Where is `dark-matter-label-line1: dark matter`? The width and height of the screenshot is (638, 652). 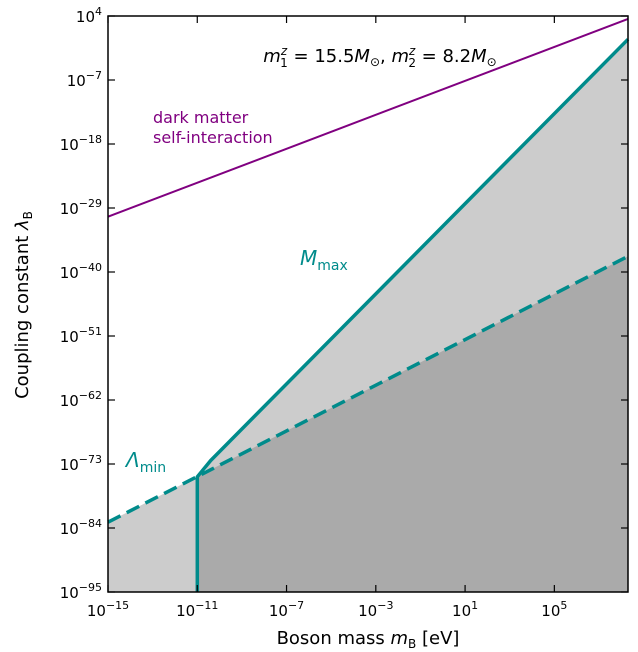
dark-matter-label-line1: dark matter is located at coordinates (201, 117).